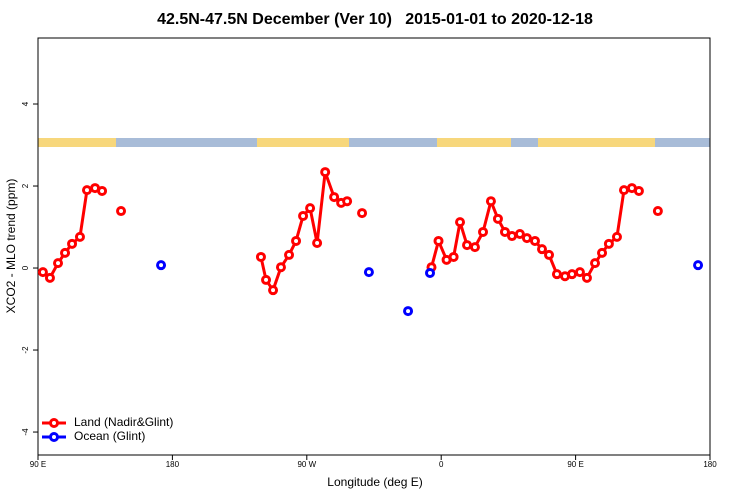 Image resolution: width=750 pixels, height=500 pixels. Describe the element at coordinates (441, 464) in the screenshot. I see `x-tick-label: 0` at that location.